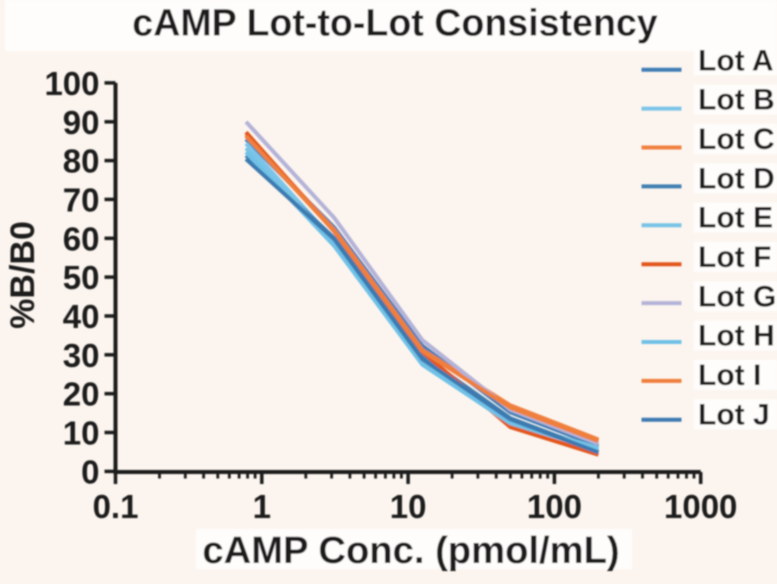 The image size is (777, 584). What do you see at coordinates (23, 275) in the screenshot?
I see `svg-text: %B/B0` at bounding box center [23, 275].